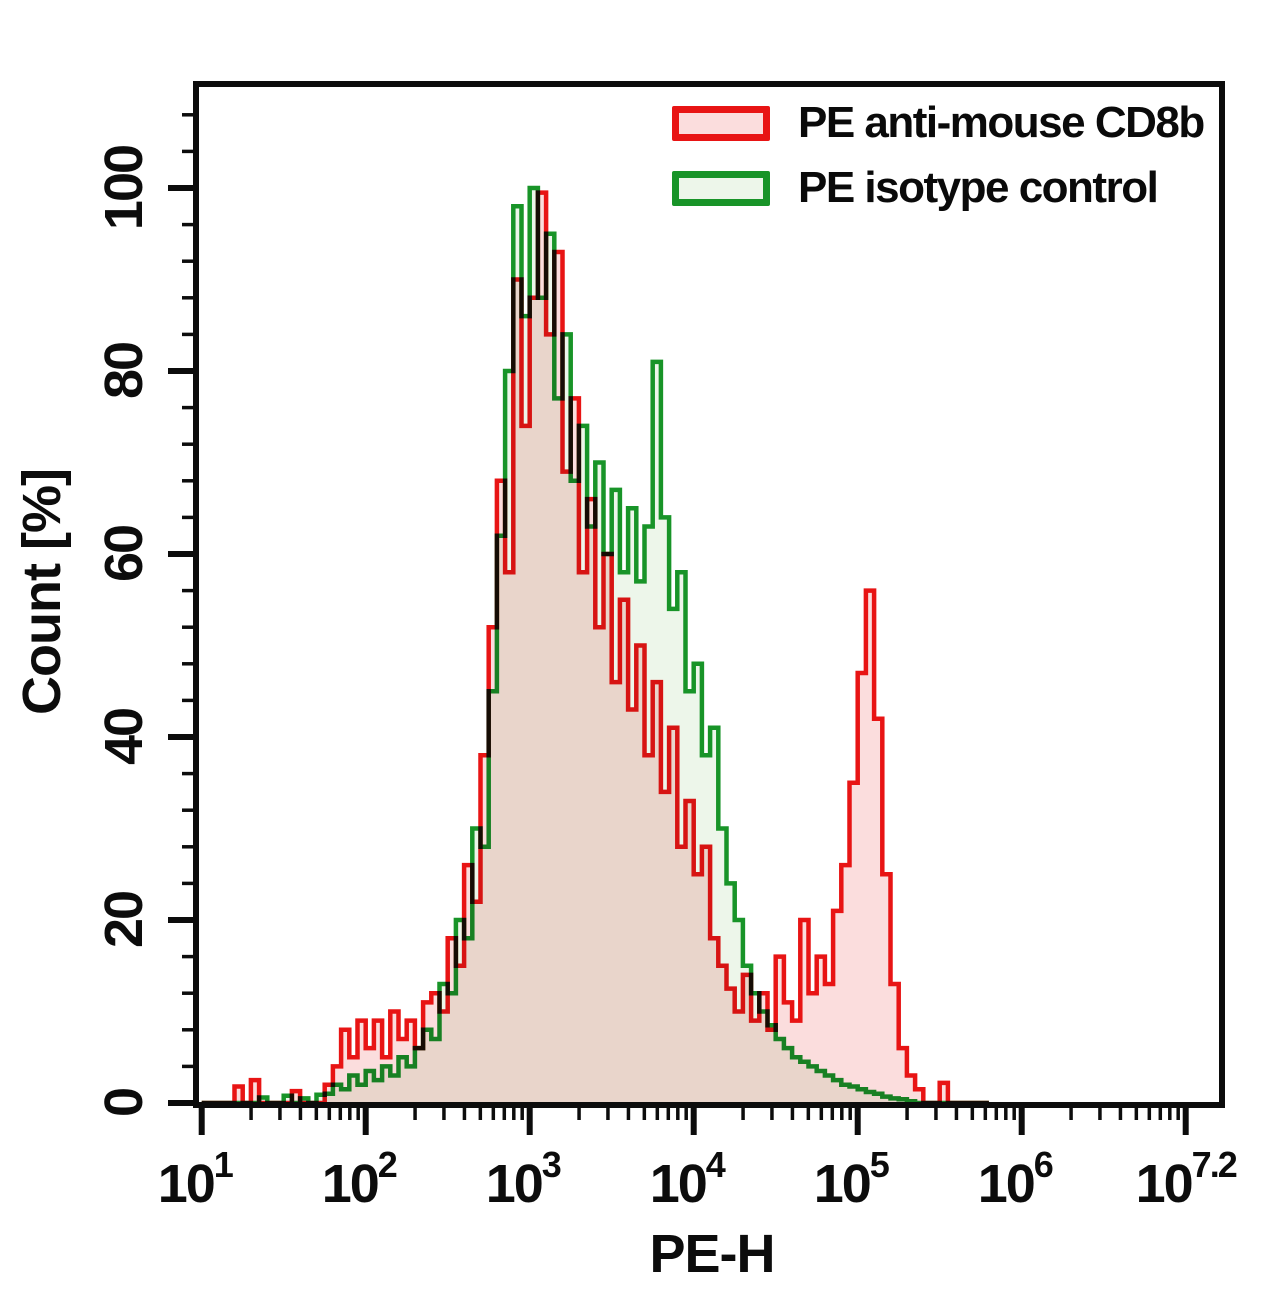  What do you see at coordinates (42, 592) in the screenshot?
I see `y-axis-title: Count [%]` at bounding box center [42, 592].